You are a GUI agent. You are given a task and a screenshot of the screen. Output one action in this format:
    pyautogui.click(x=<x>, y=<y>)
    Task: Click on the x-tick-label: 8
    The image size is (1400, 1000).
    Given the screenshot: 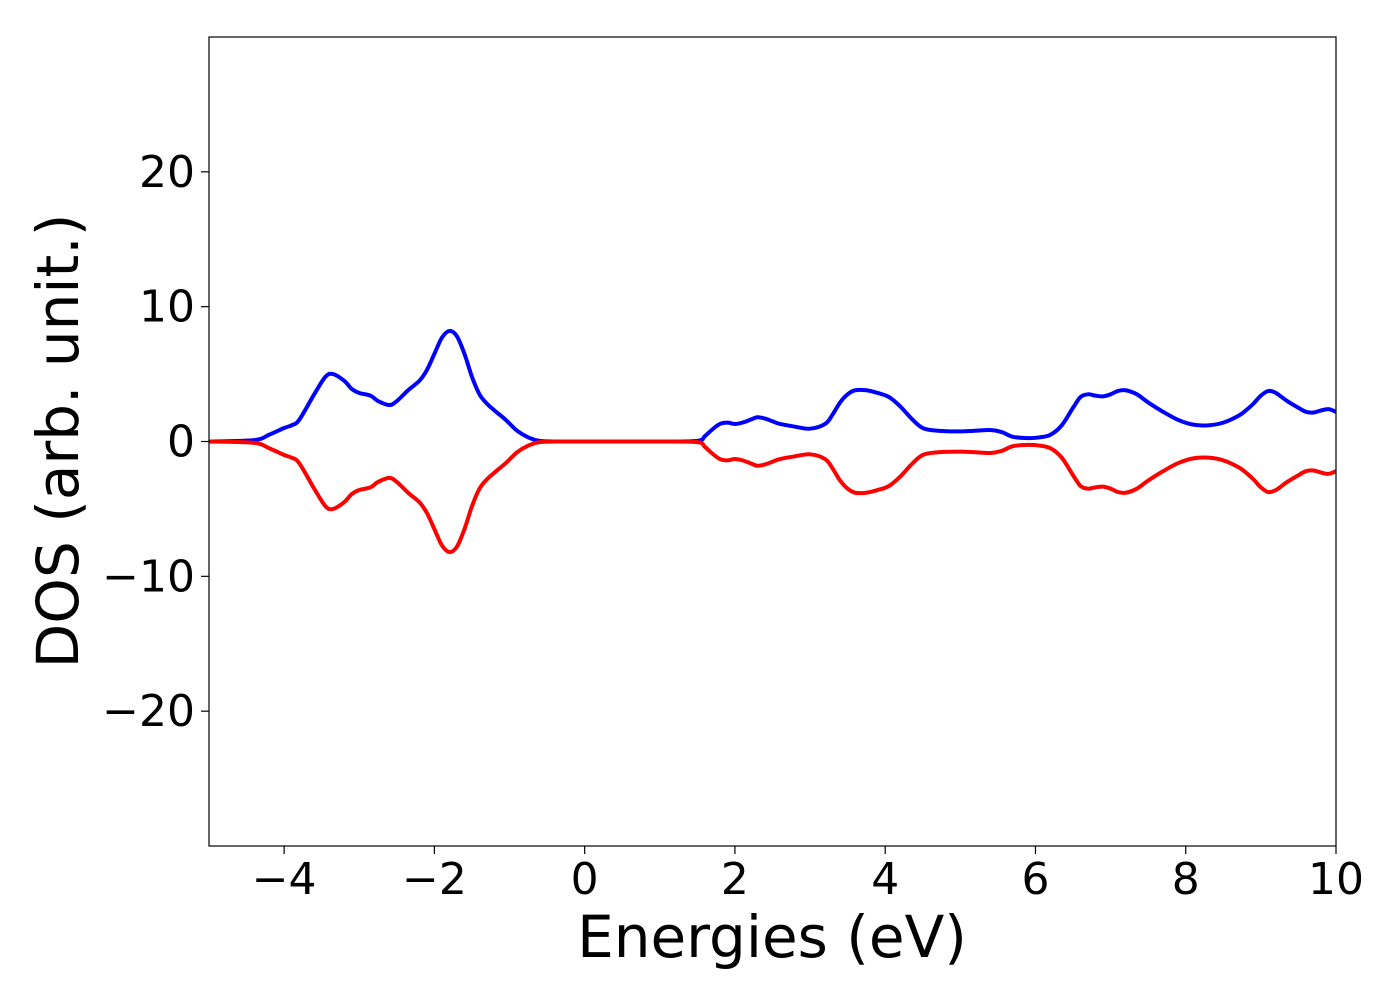 What is the action you would take?
    pyautogui.click(x=1186, y=879)
    